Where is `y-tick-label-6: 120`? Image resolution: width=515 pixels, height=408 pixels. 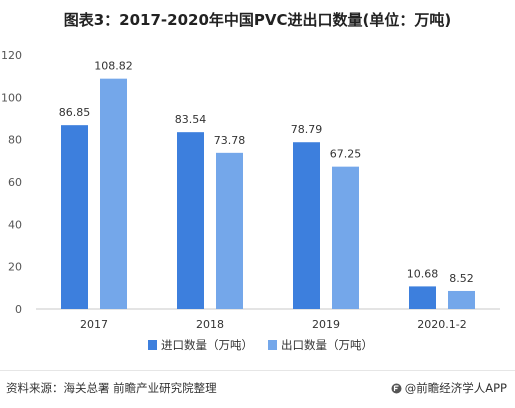
y-tick-label-6: 120 is located at coordinates (11, 55).